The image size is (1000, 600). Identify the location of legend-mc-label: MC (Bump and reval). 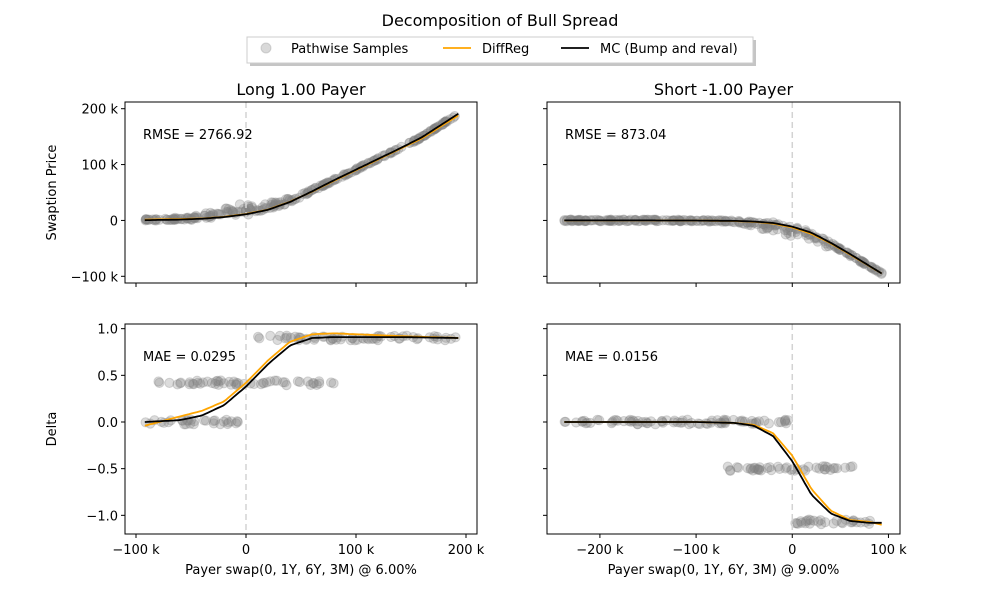
(669, 49).